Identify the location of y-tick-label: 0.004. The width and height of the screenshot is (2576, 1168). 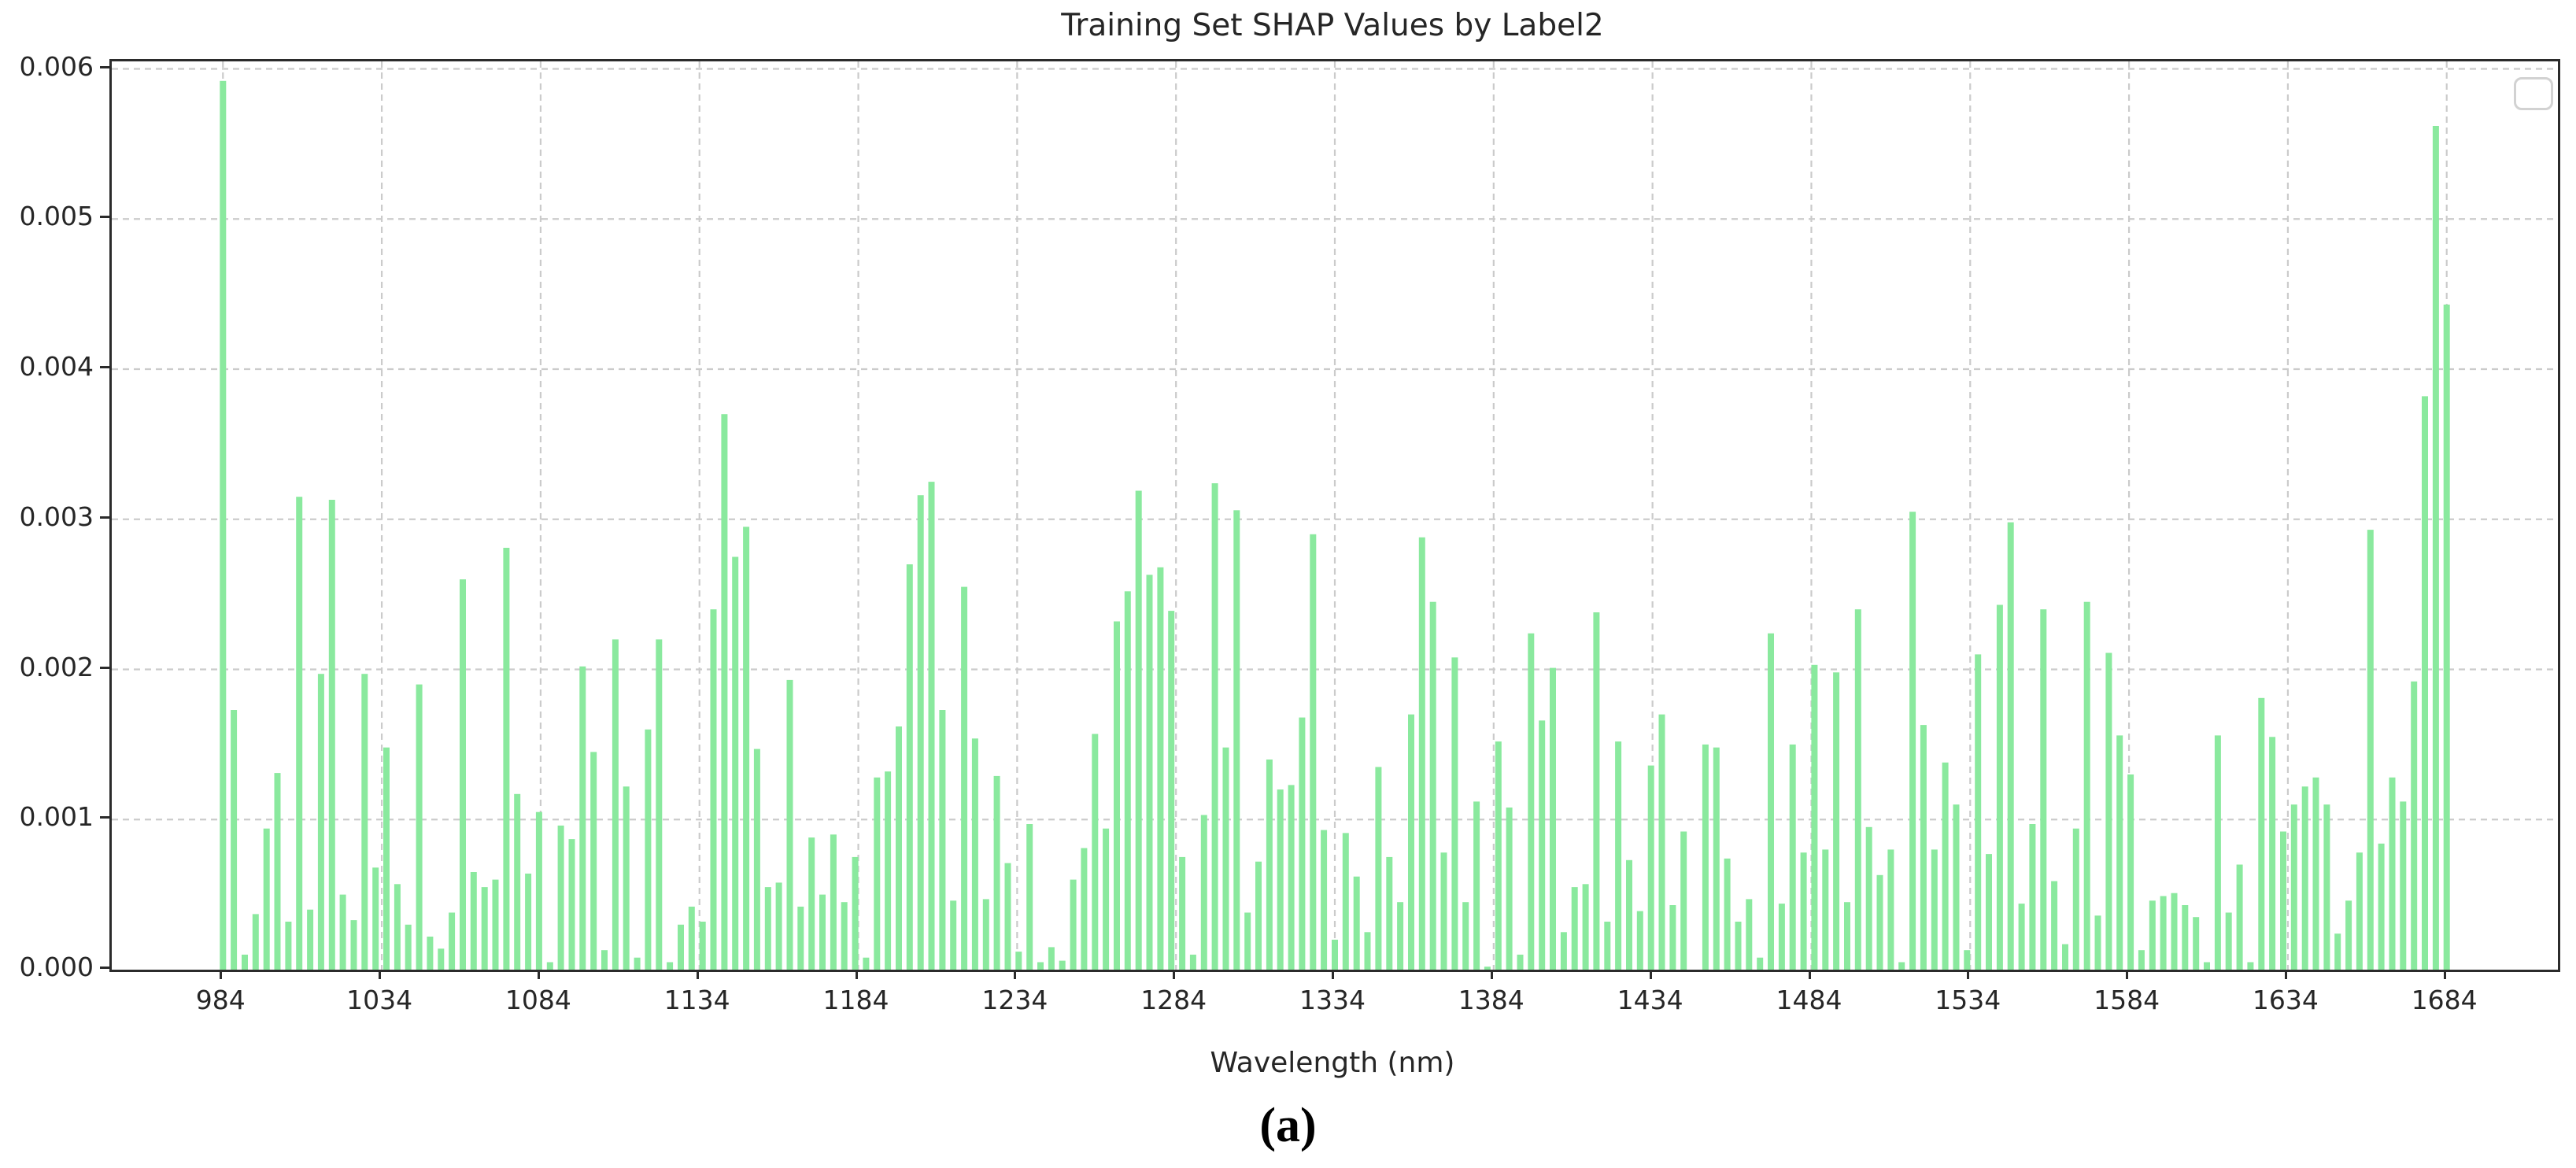
(56, 366).